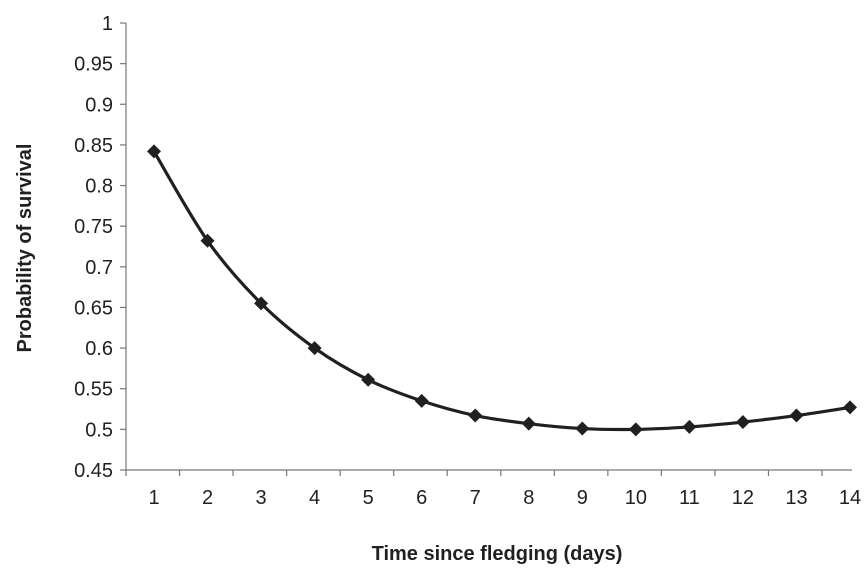 The image size is (865, 568). I want to click on y-axis-ticks: 0.45 0.5 0.55 0.6 0.65 0.7 0.75 0.8 0.85 0.9 0.95 1, so click(100, 247).